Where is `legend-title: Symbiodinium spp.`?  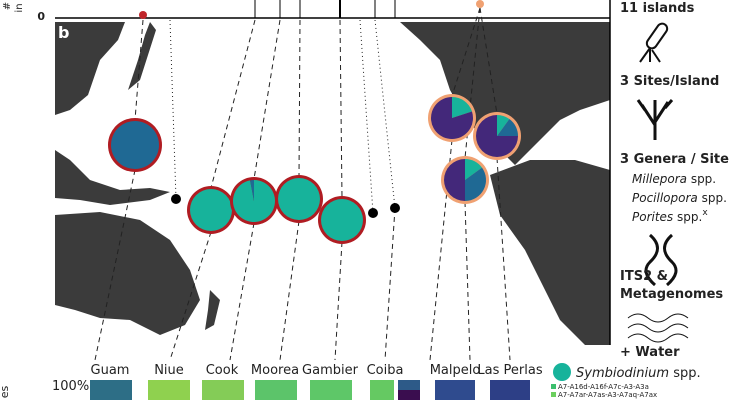
legend-title: Symbiodinium spp. is located at coordinates (638, 373).